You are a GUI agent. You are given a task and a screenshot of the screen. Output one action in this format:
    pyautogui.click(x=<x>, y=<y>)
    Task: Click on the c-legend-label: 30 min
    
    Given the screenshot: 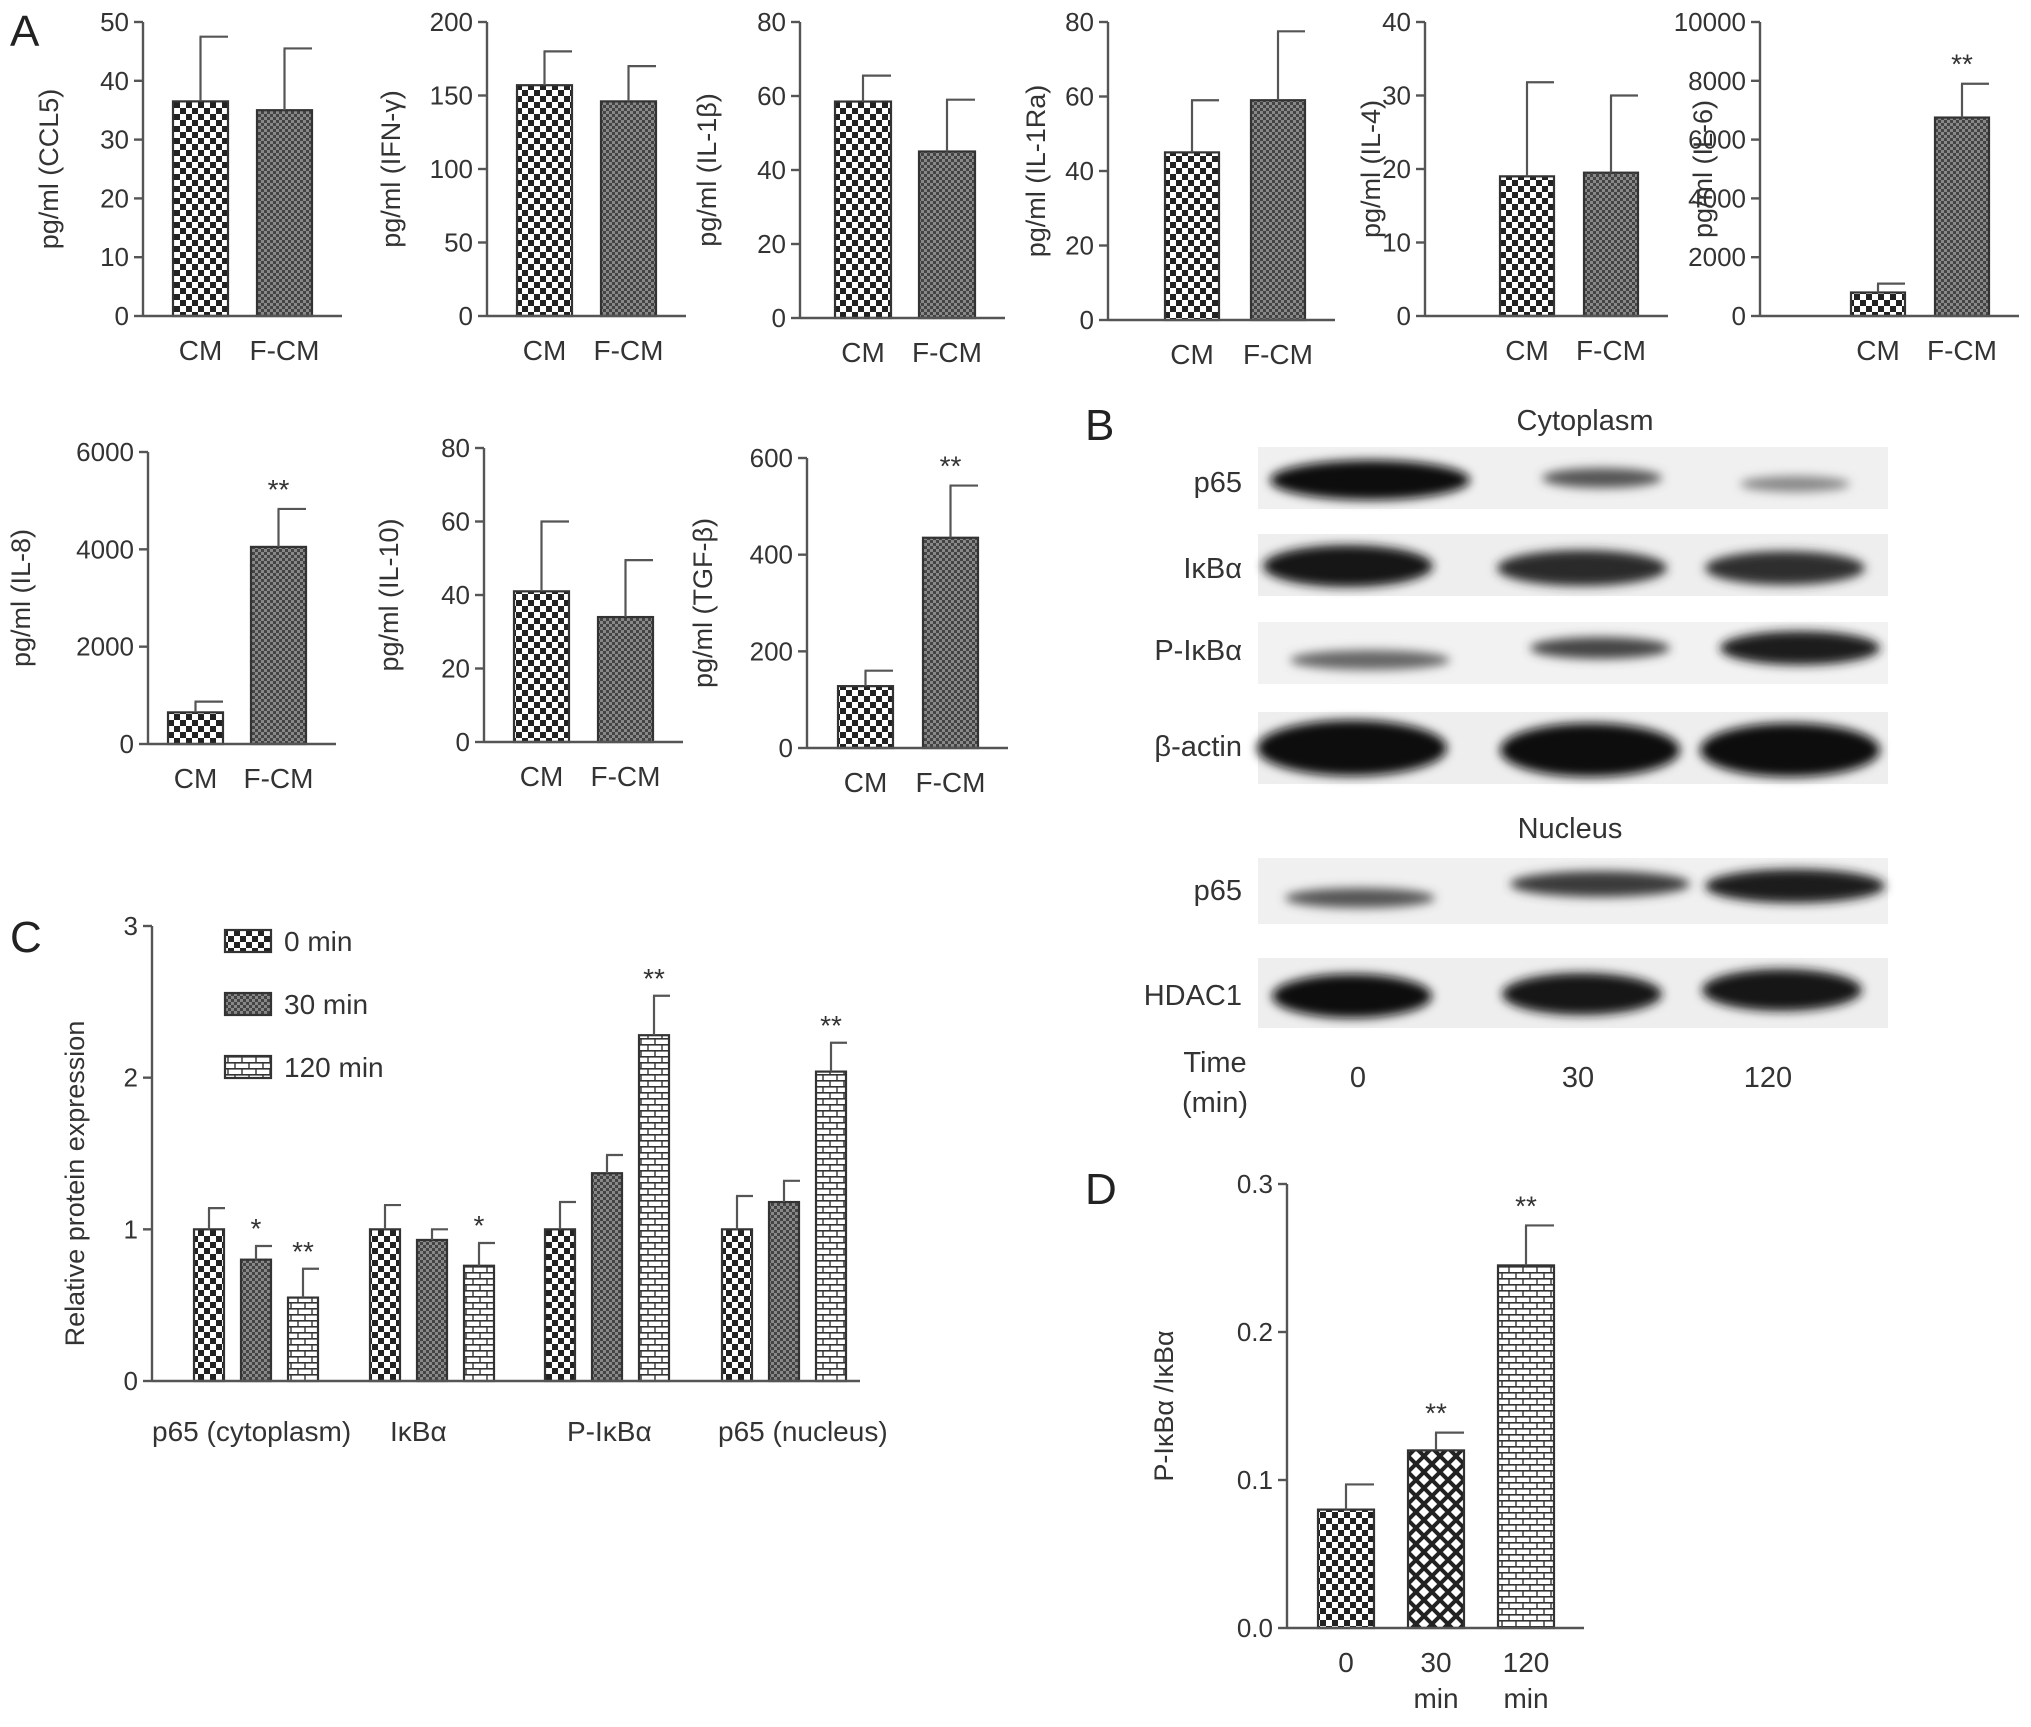 What is the action you would take?
    pyautogui.click(x=326, y=1004)
    